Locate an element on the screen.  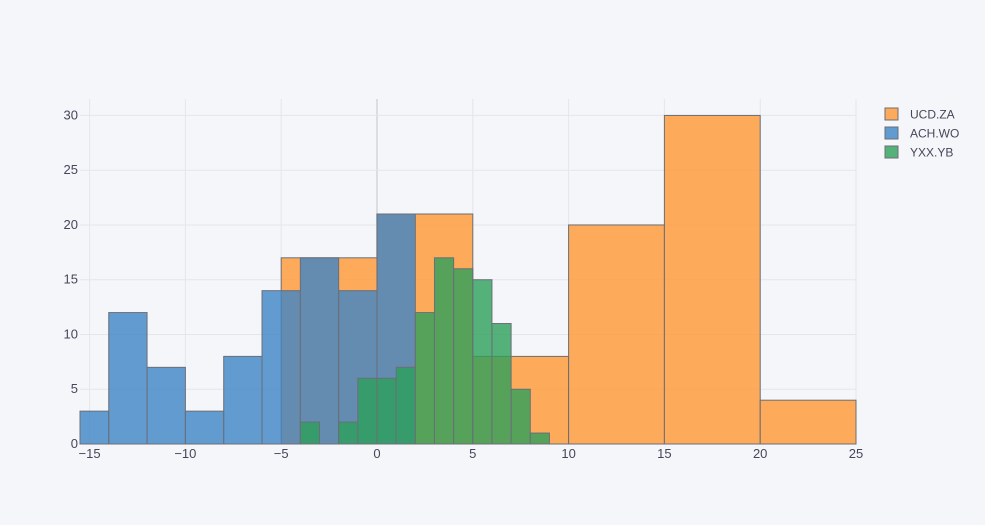
y-tick-label: 15 is located at coordinates (71, 279).